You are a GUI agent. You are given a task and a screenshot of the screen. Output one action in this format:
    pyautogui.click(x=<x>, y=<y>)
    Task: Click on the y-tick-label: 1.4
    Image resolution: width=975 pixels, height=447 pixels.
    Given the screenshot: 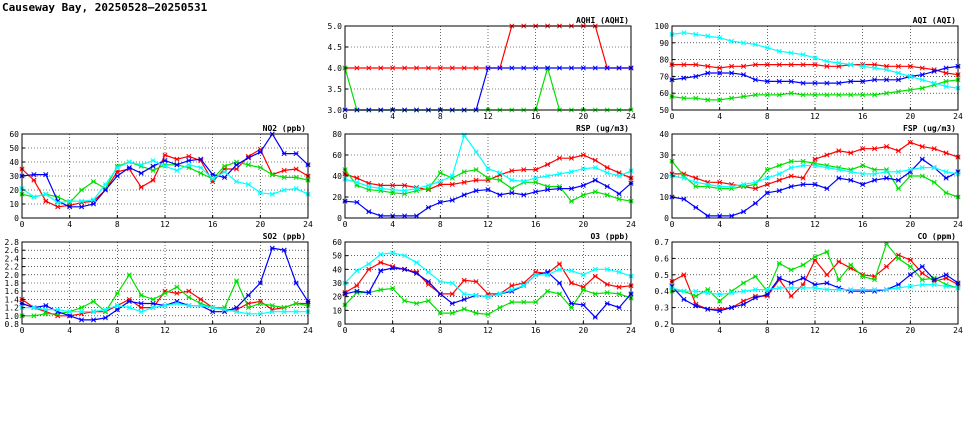 What is the action you would take?
    pyautogui.click(x=12, y=299)
    